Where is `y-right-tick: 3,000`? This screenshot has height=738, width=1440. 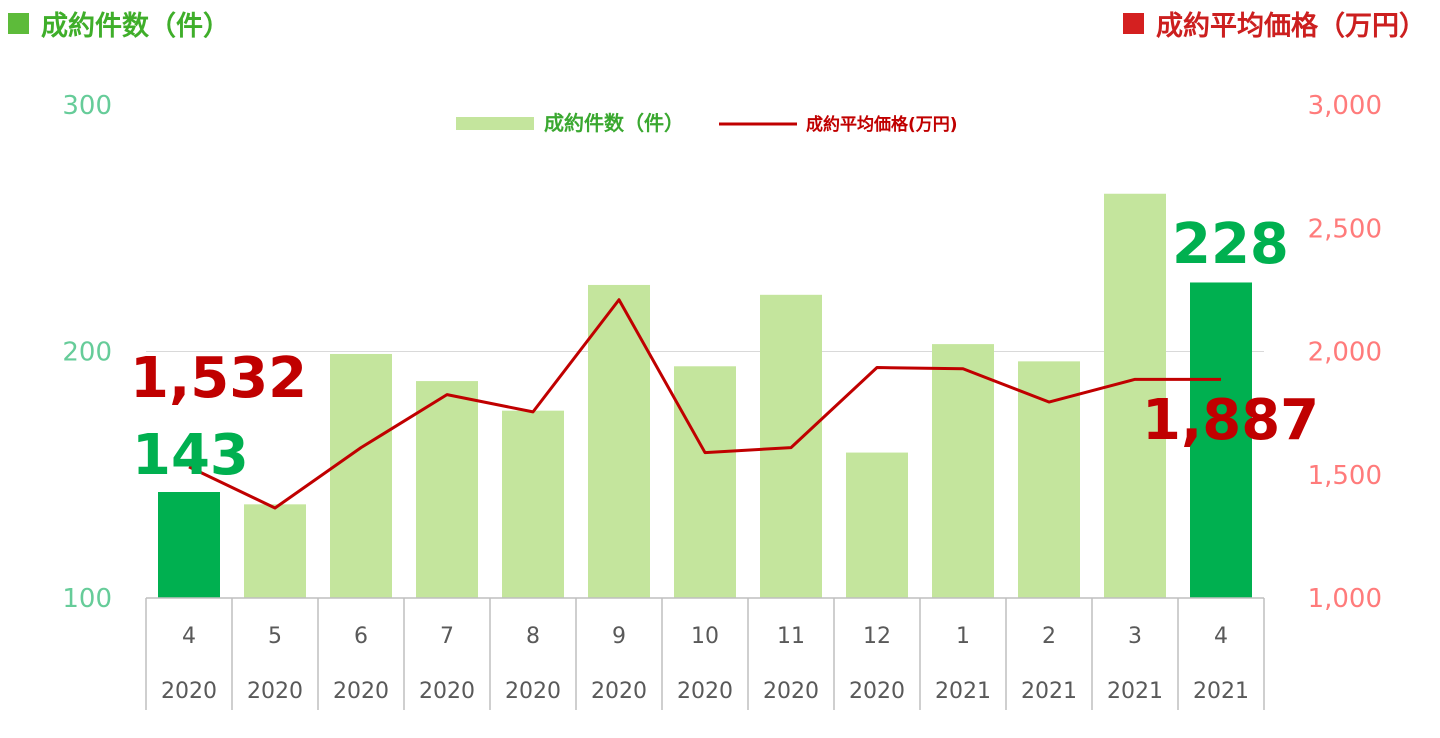 y-right-tick: 3,000 is located at coordinates (1345, 106).